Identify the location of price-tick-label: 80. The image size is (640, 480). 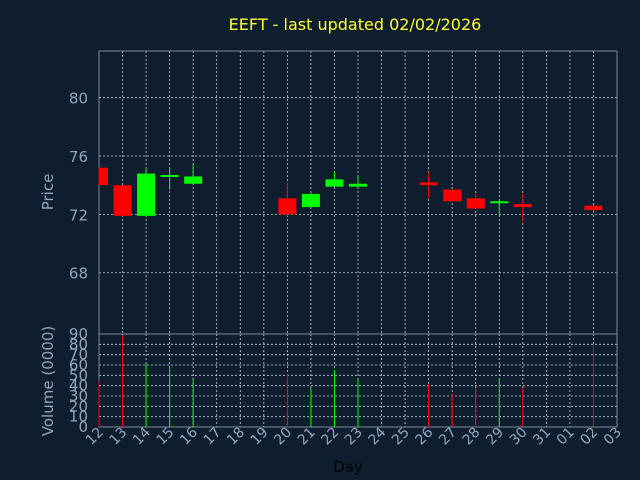
(78, 99).